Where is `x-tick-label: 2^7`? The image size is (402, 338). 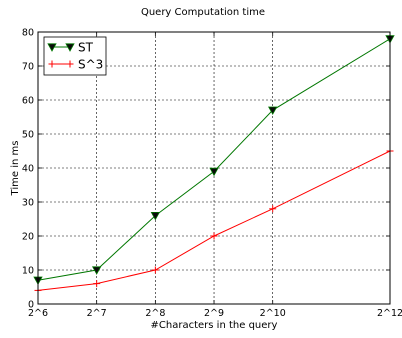
x-tick-label: 2^7 is located at coordinates (97, 313).